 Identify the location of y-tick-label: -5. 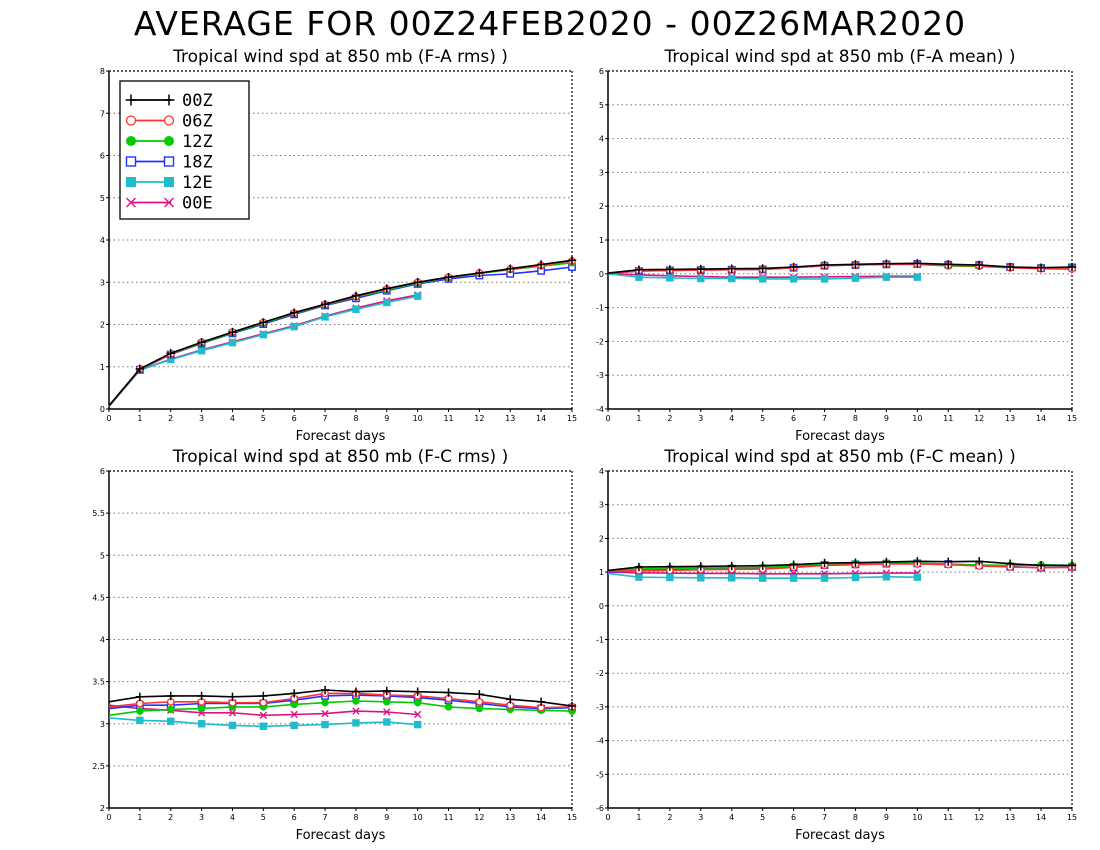
(600, 774).